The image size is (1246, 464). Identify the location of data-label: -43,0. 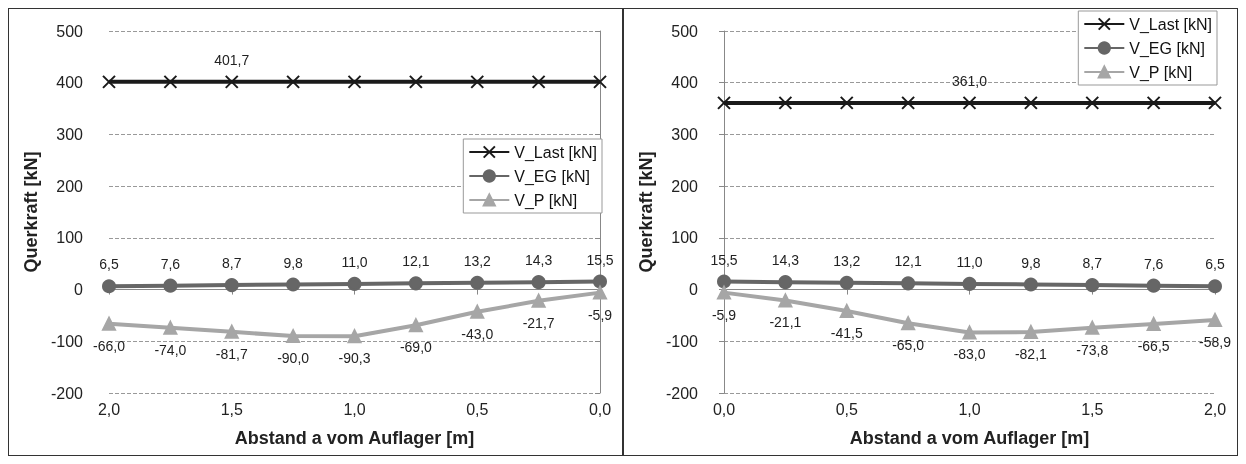
(477, 333).